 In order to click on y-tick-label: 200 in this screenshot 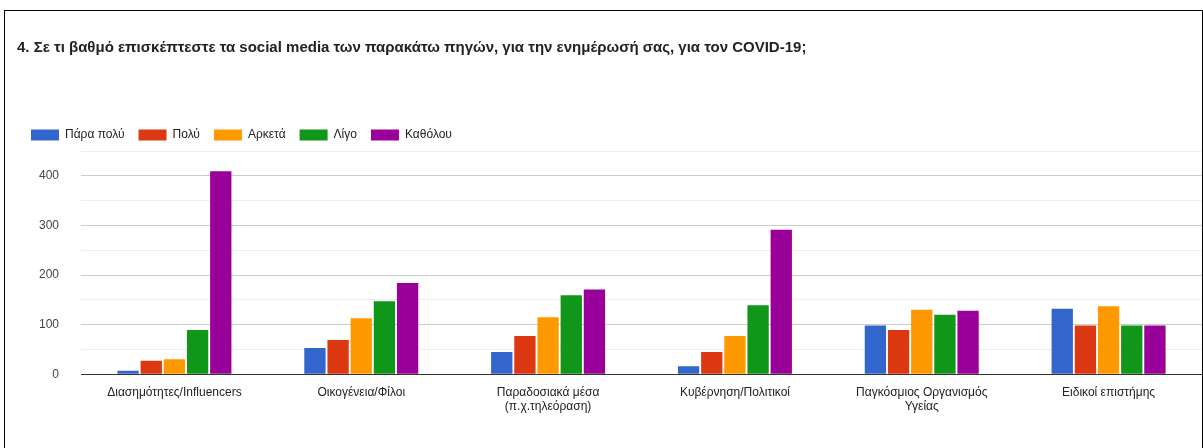, I will do `click(49, 274)`.